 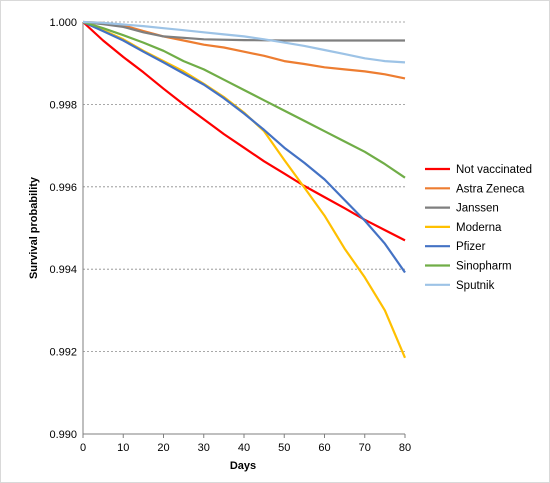 What do you see at coordinates (477, 209) in the screenshot?
I see `legend-label-janssen: Janssen` at bounding box center [477, 209].